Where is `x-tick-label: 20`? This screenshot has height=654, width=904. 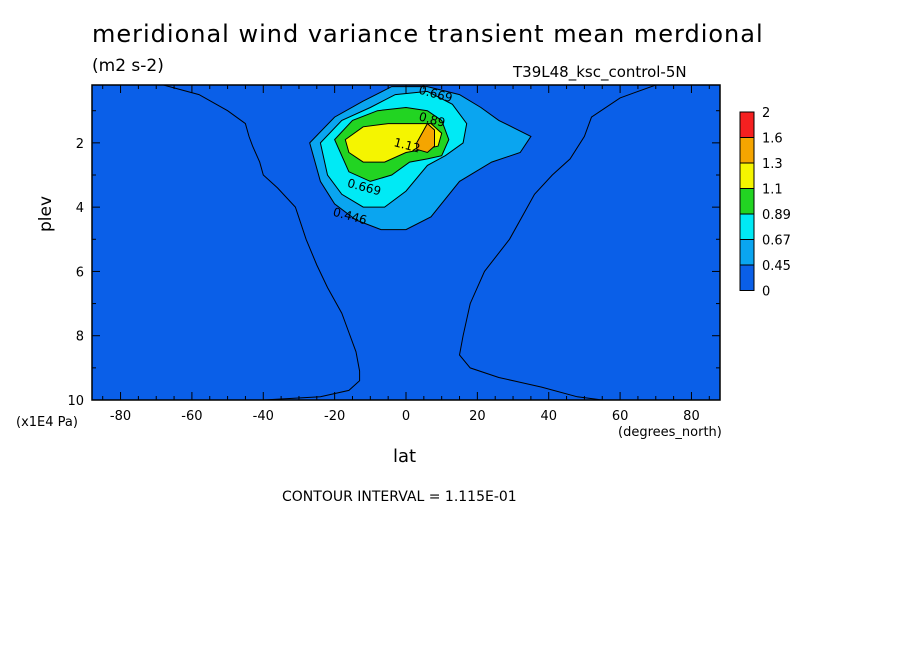
x-tick-label: 20 is located at coordinates (477, 416).